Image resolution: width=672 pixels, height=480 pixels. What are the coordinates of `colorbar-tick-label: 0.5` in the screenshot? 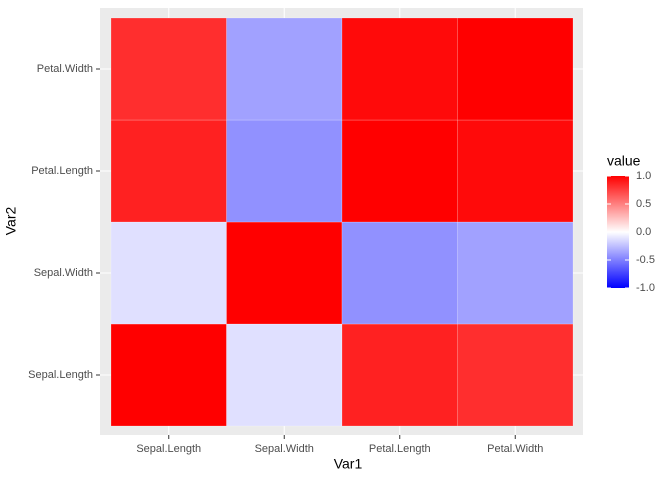 It's located at (643, 204).